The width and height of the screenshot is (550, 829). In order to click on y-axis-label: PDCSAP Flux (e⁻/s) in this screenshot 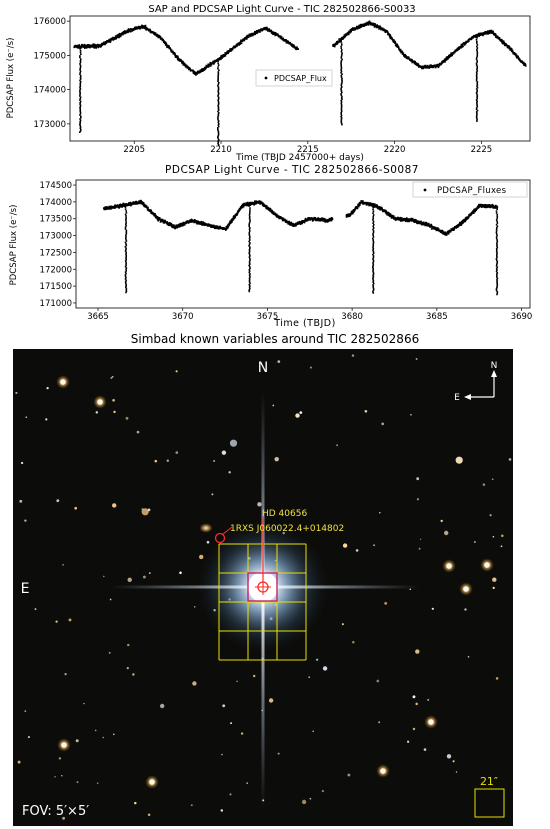, I will do `click(14, 245)`.